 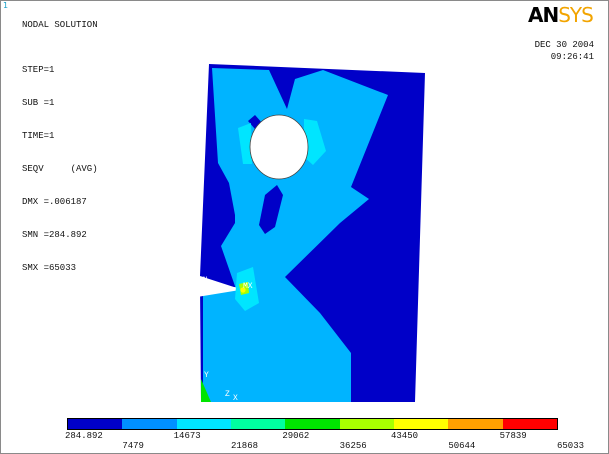 I want to click on logo-part-an: AN, so click(x=543, y=15).